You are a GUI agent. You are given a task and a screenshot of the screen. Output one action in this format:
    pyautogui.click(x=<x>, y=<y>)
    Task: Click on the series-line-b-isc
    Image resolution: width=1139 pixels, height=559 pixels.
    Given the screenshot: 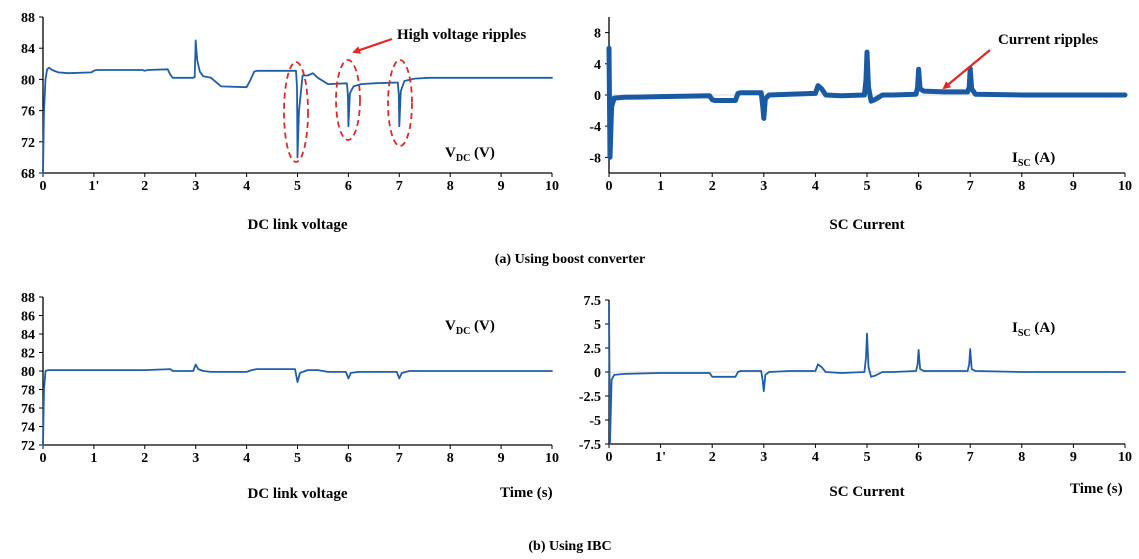 What is the action you would take?
    pyautogui.click(x=867, y=374)
    